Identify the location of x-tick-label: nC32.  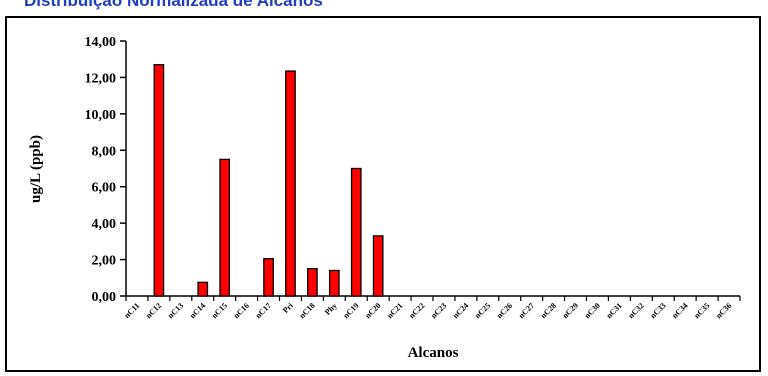
(635, 310).